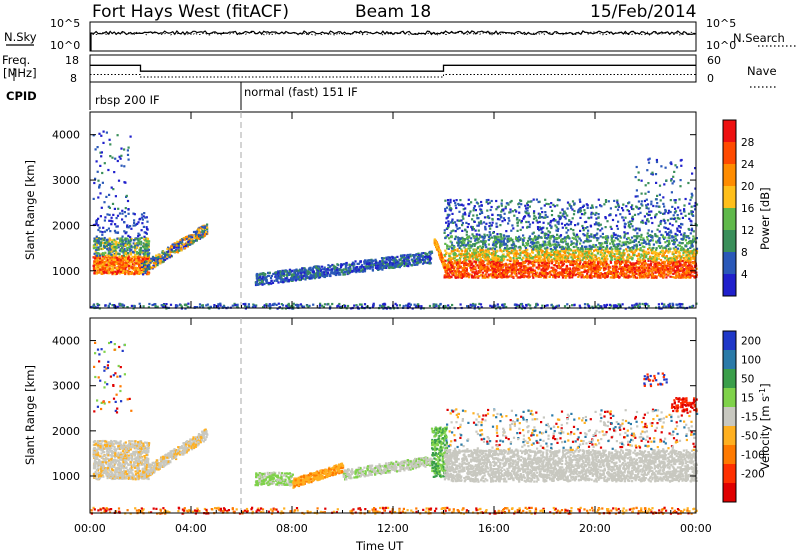 The width and height of the screenshot is (800, 554). I want to click on freq-tick-low: 8, so click(73, 78).